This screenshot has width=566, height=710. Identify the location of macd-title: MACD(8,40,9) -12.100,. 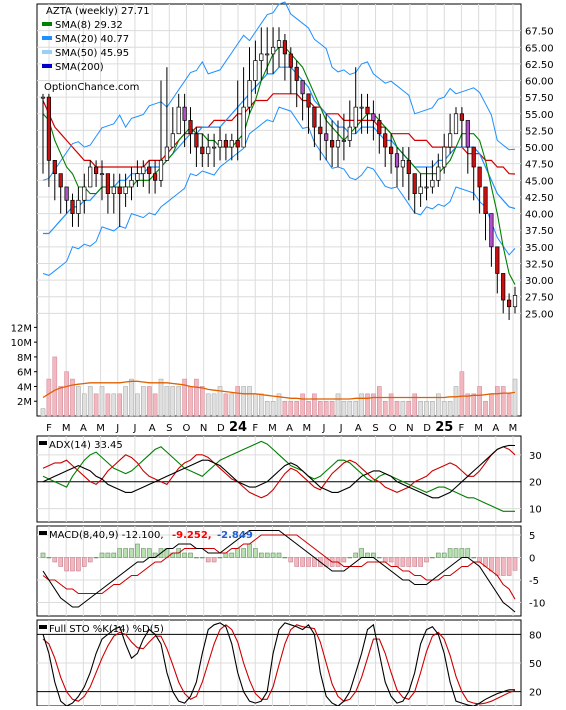
(106, 535).